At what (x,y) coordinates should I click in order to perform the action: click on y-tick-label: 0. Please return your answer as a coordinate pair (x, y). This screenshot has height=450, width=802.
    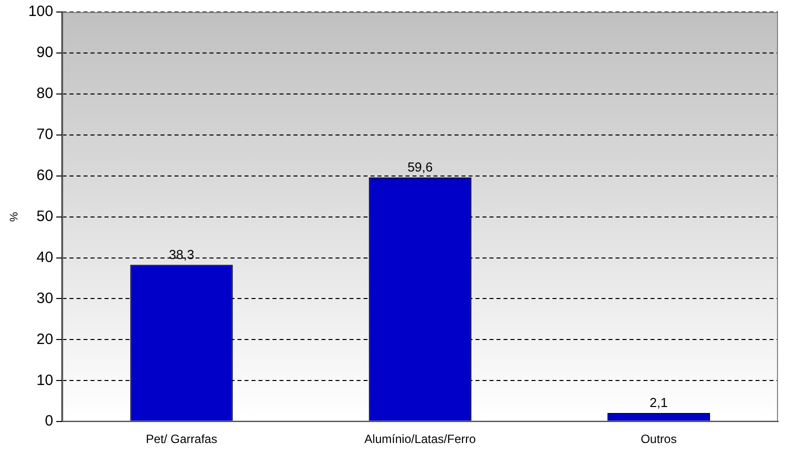
    Looking at the image, I should click on (49, 421).